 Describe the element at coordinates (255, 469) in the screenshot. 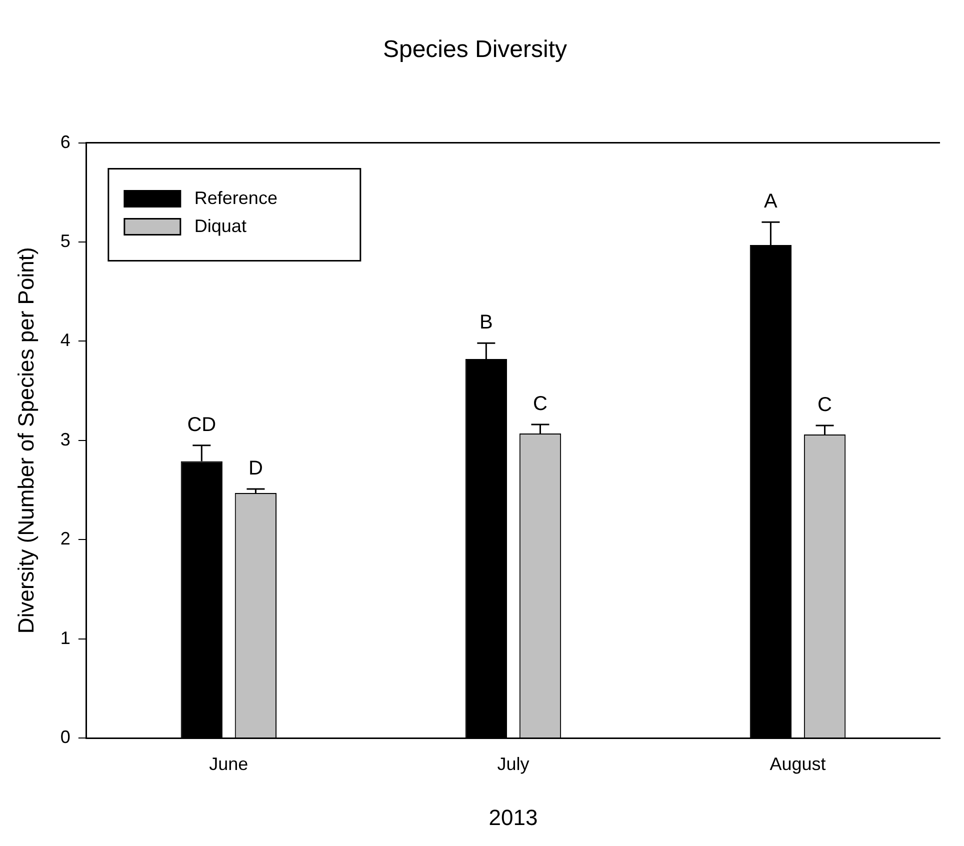

I see `annotation: D` at that location.